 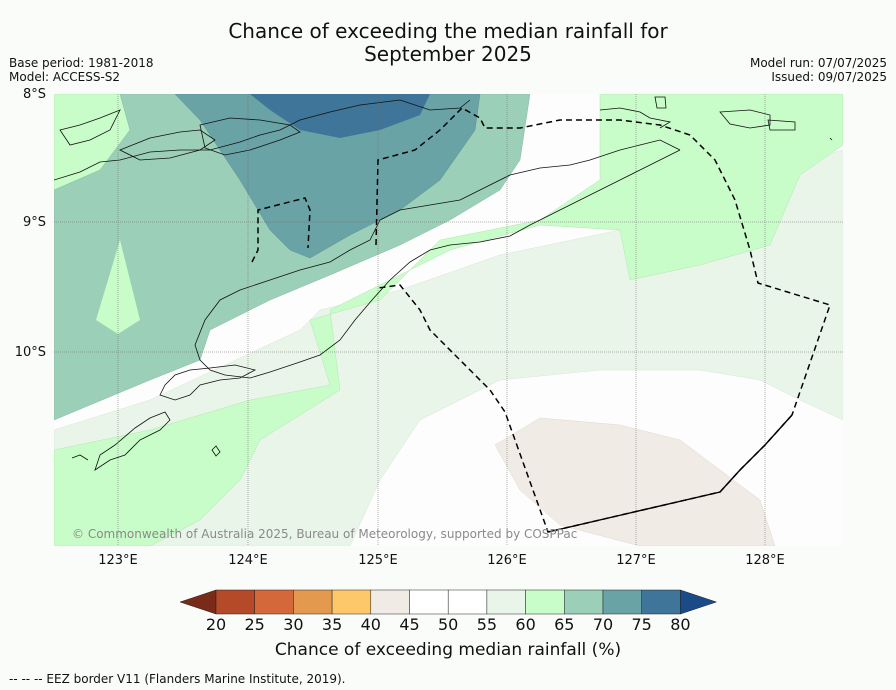 I want to click on colorbar-tick-label: 80, so click(x=680, y=624).